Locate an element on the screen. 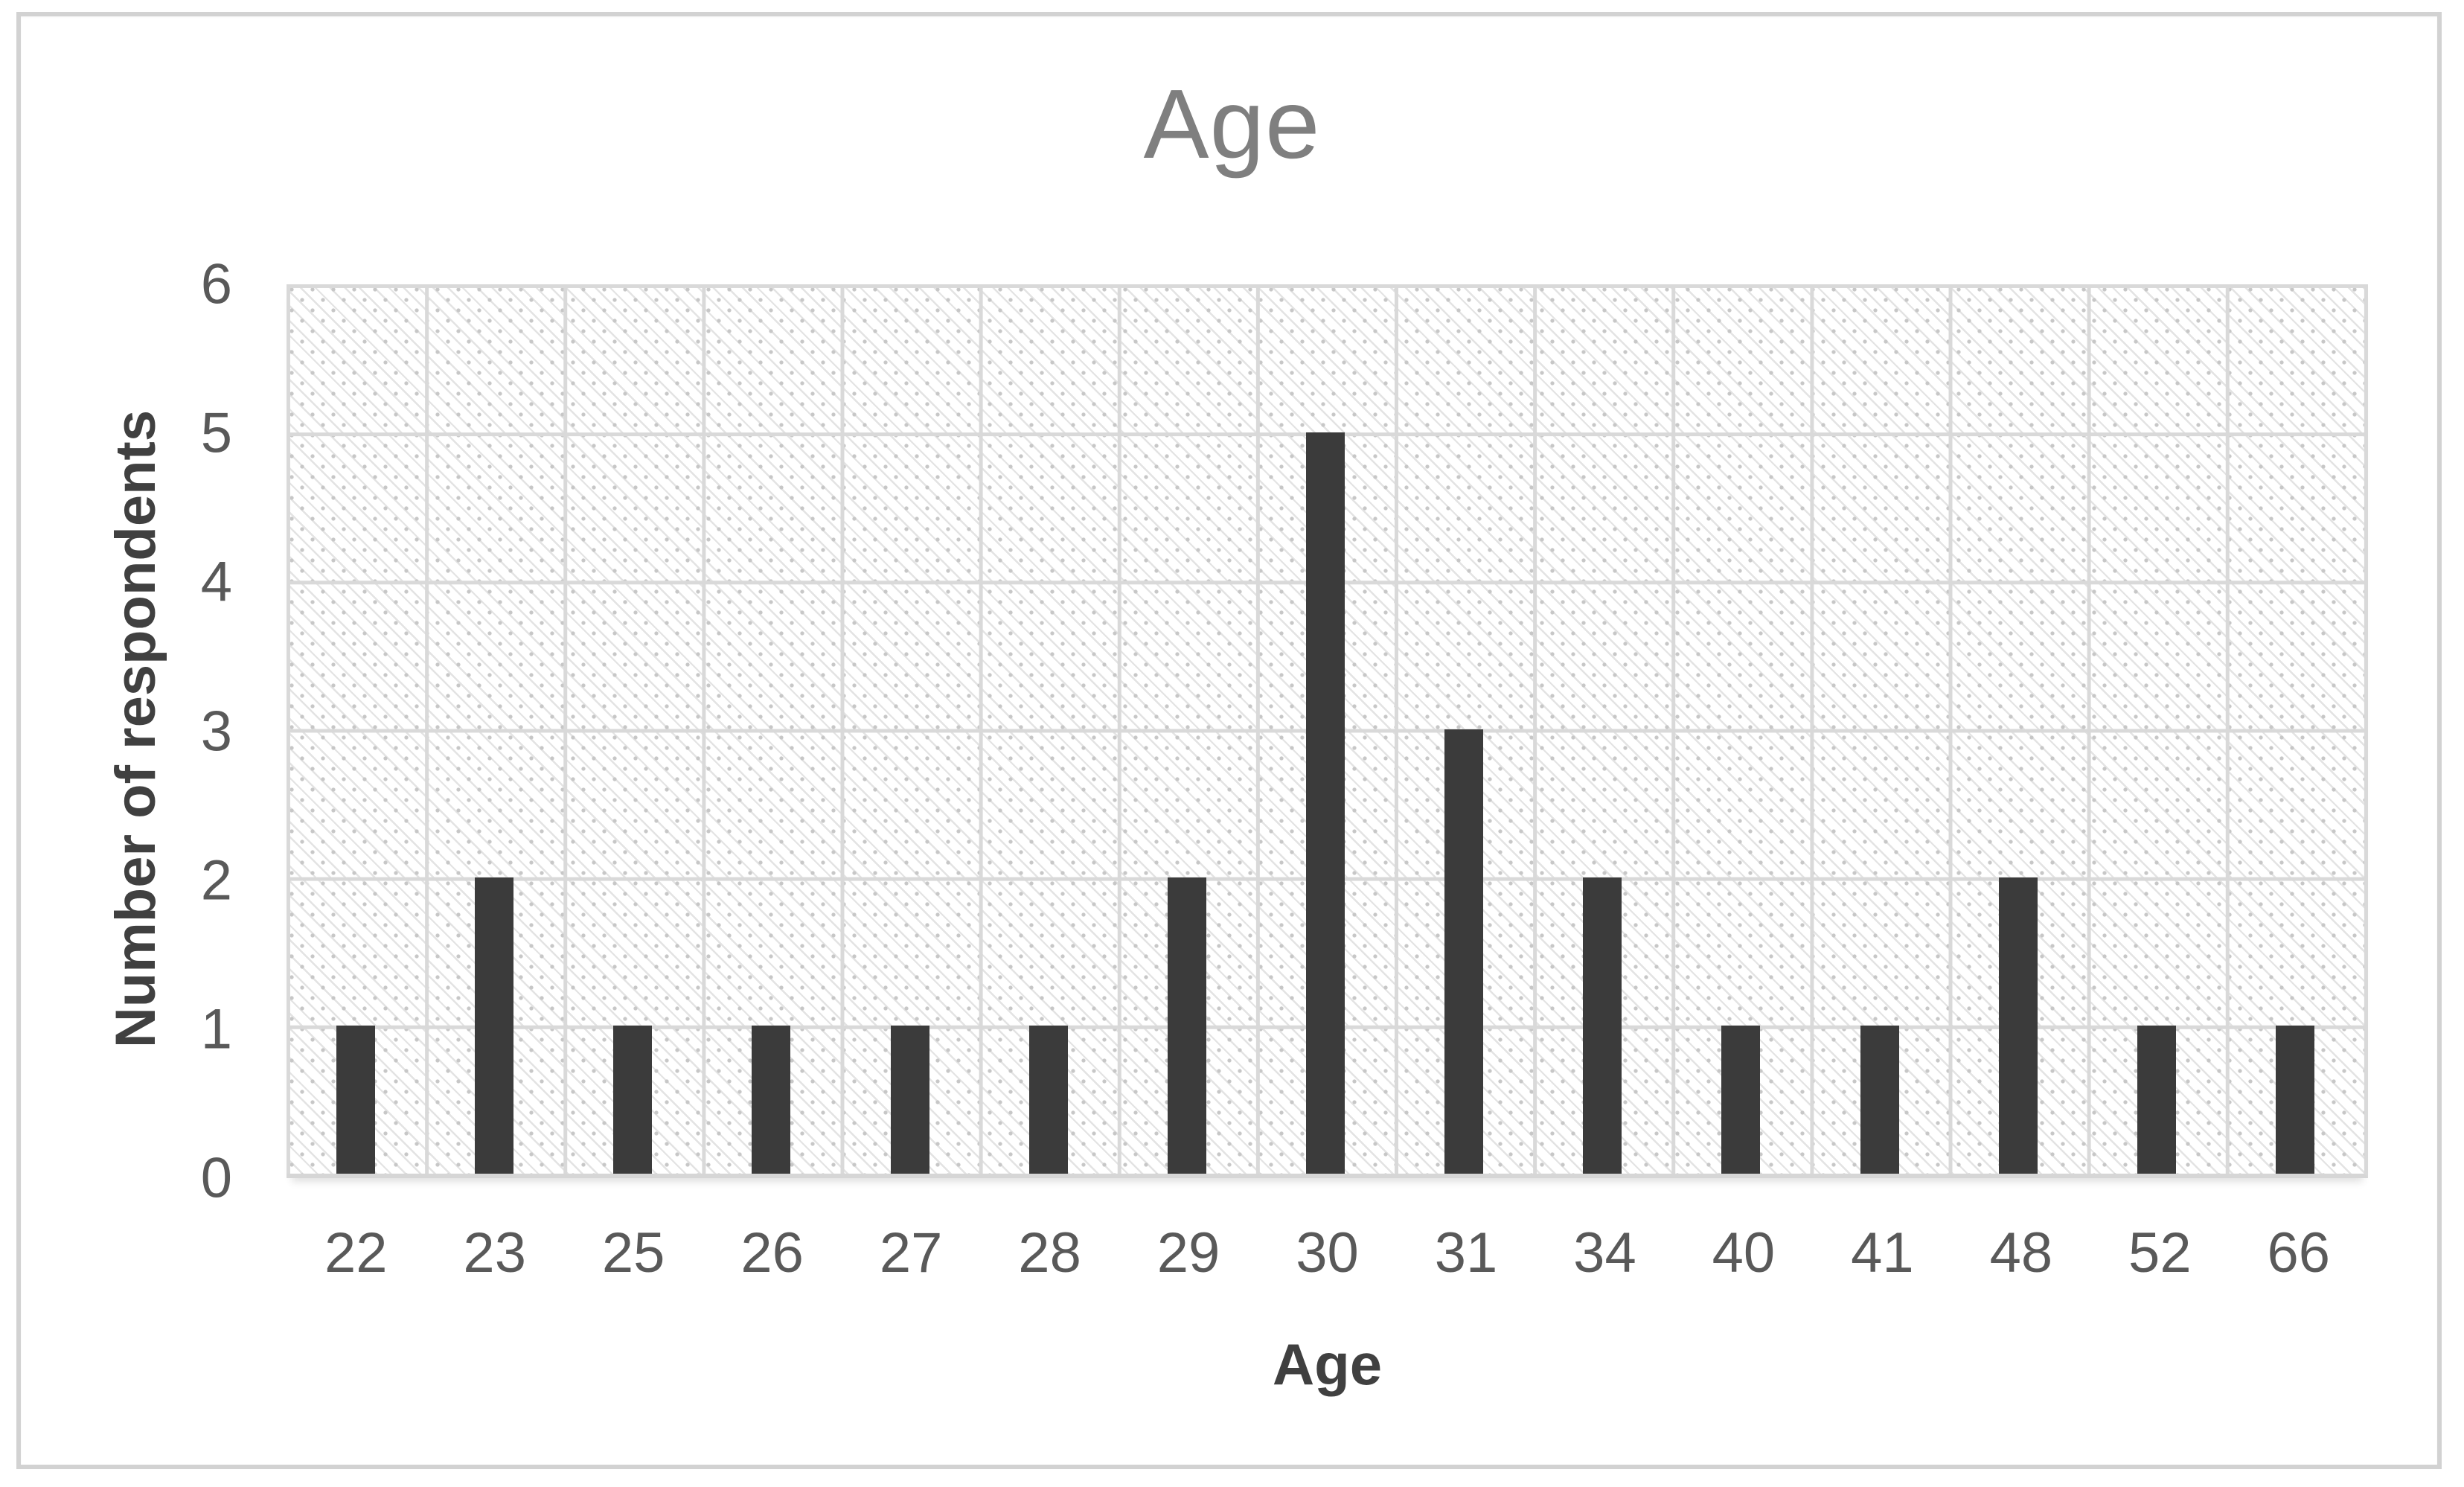 This screenshot has width=2464, height=1487. x-tick-label: 40 is located at coordinates (1744, 1253).